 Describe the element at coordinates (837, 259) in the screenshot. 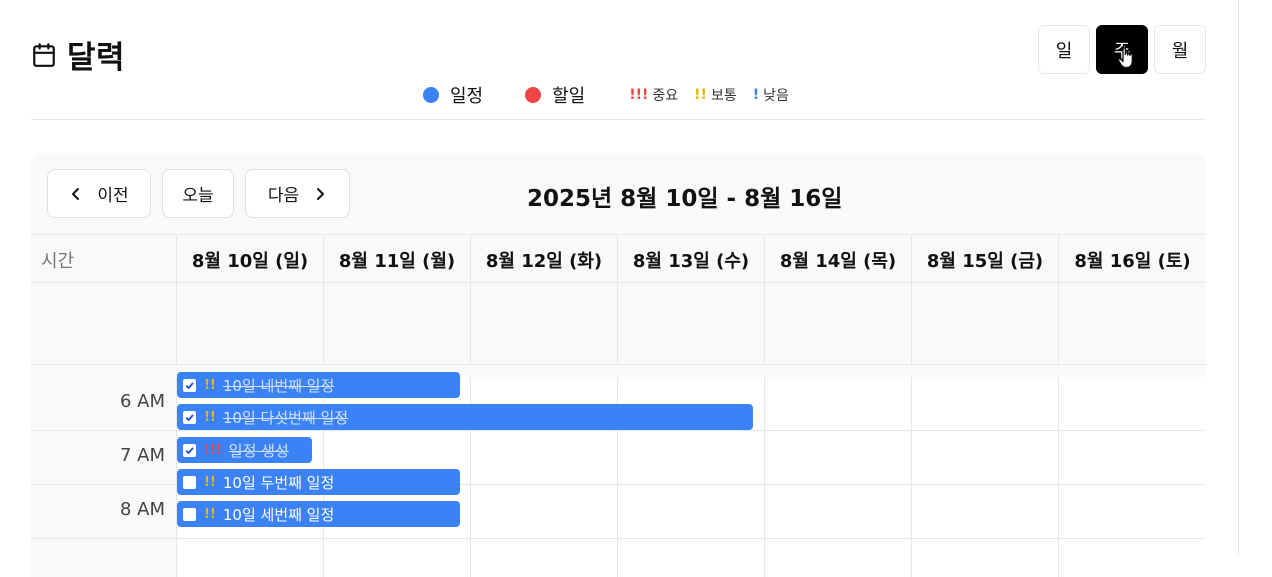

I see `day-header: 8월 14일 (목)` at that location.